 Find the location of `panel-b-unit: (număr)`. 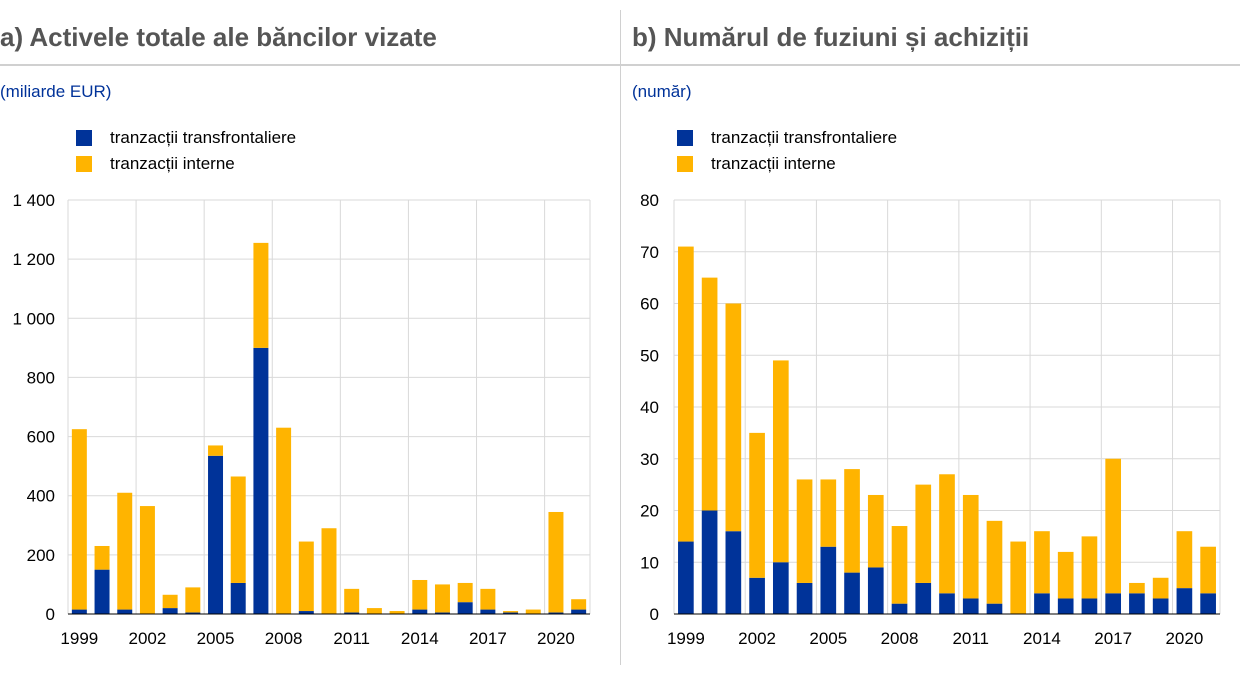

panel-b-unit: (număr) is located at coordinates (662, 91).